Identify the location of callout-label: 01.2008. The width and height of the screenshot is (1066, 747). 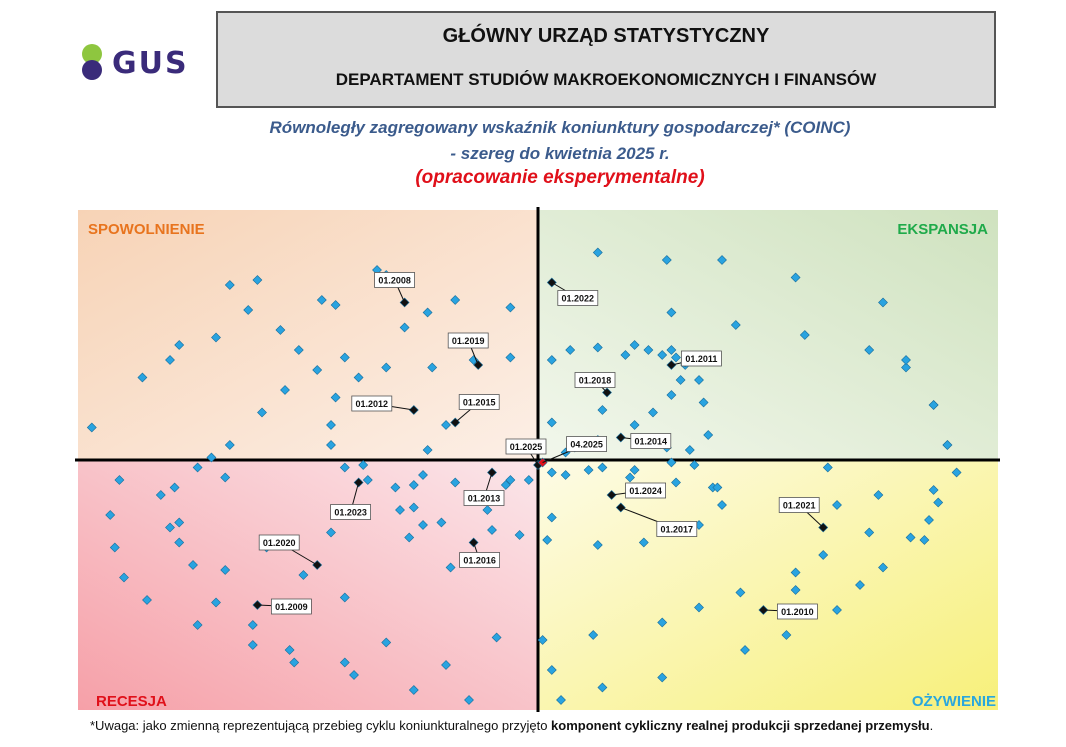
(394, 281).